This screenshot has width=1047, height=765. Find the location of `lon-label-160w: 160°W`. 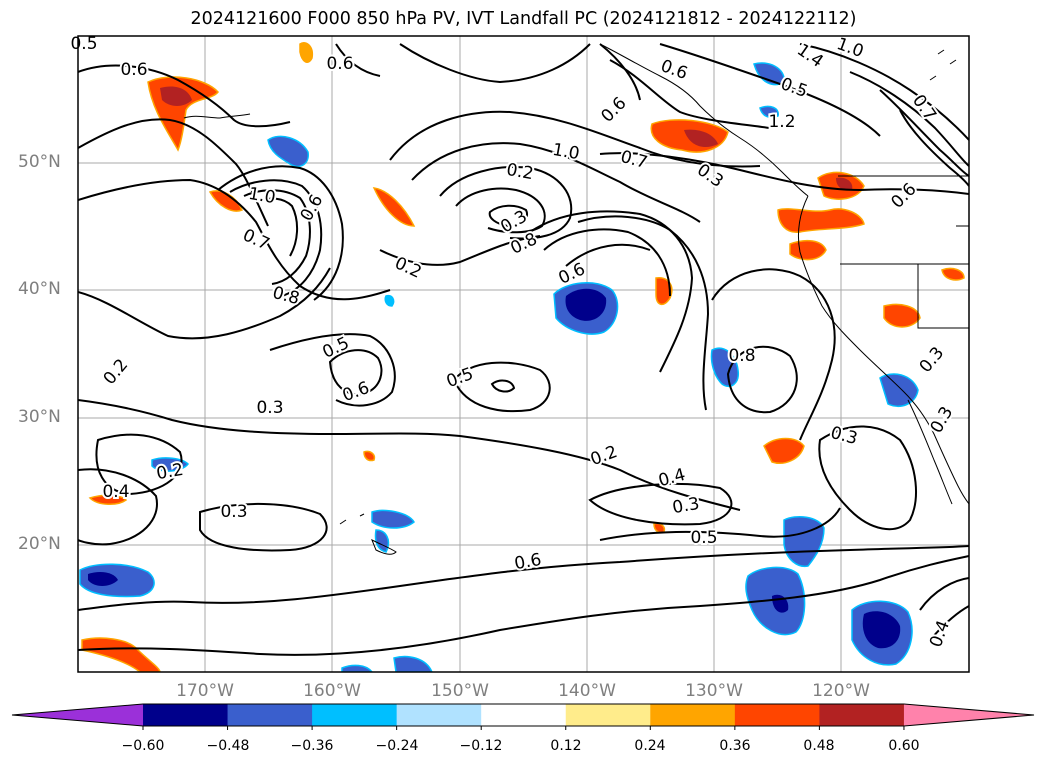

lon-label-160w: 160°W is located at coordinates (332, 691).